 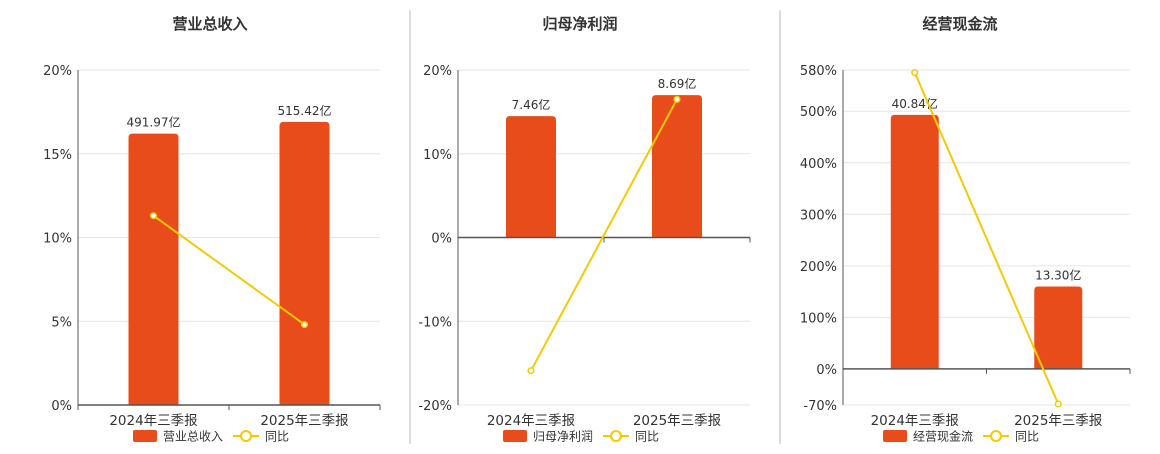 I want to click on chart1-y-tick-label: 0%, so click(x=61, y=406).